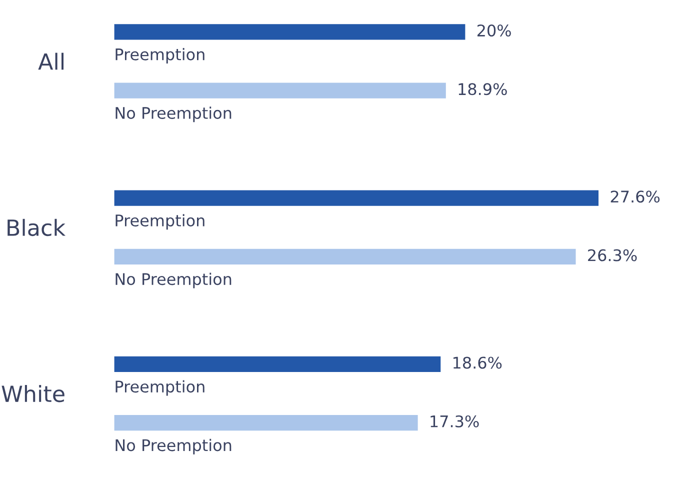  Describe the element at coordinates (51, 61) in the screenshot. I see `y-tick-label: All` at that location.